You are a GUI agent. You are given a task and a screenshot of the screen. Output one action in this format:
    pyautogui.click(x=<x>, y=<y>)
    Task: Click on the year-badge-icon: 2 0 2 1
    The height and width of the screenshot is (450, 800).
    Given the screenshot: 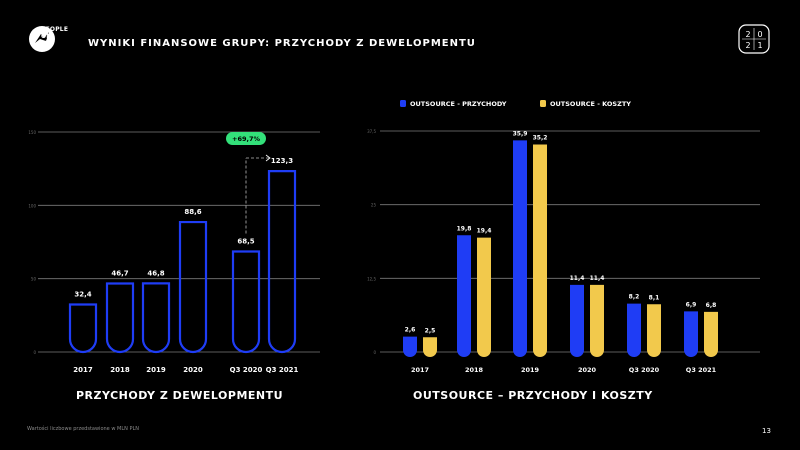 What is the action you would take?
    pyautogui.click(x=754, y=39)
    